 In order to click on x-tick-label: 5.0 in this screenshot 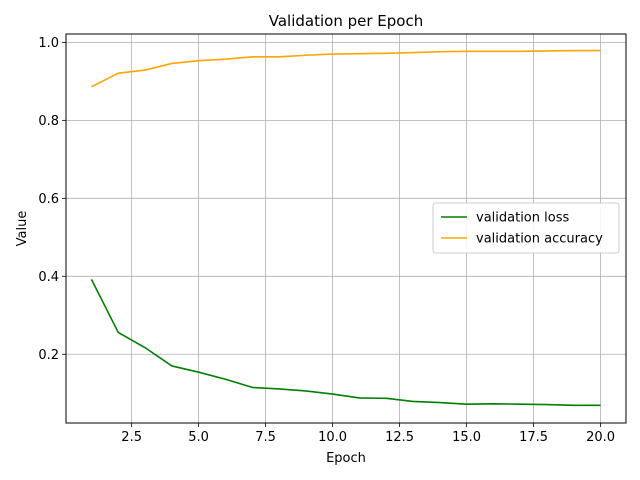, I will do `click(198, 437)`.